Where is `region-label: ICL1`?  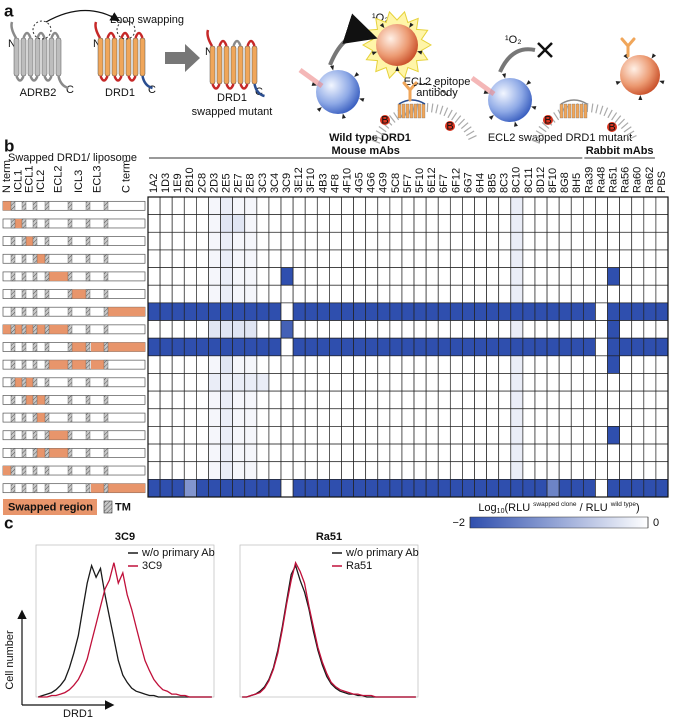
region-label: ICL1 is located at coordinates (18, 181).